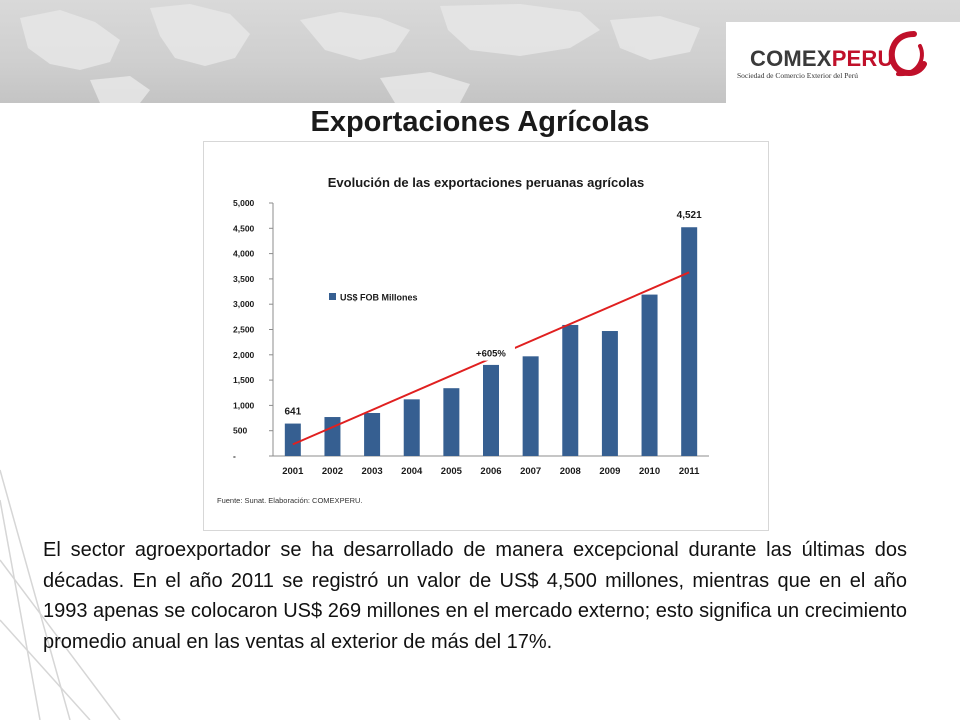 This screenshot has width=960, height=720. Describe the element at coordinates (490, 471) in the screenshot. I see `x-tick-label: 2006` at that location.